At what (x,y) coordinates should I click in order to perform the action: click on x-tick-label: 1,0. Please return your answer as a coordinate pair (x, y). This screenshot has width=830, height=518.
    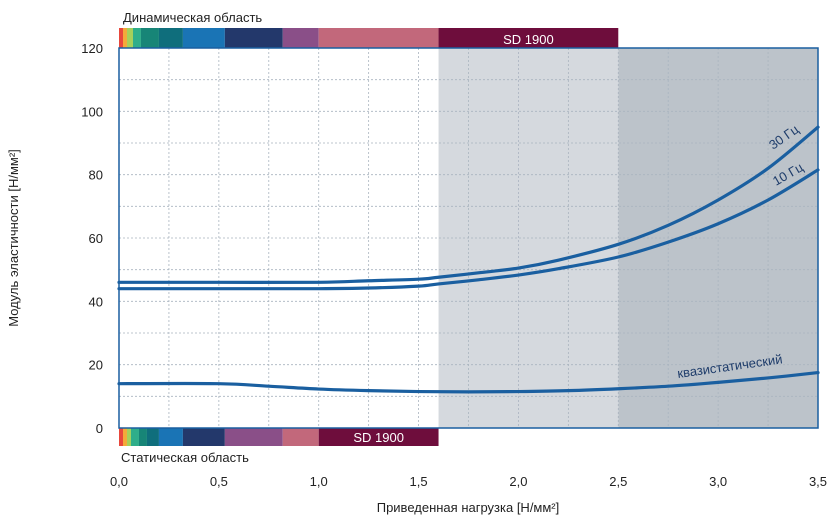
    Looking at the image, I should click on (319, 481).